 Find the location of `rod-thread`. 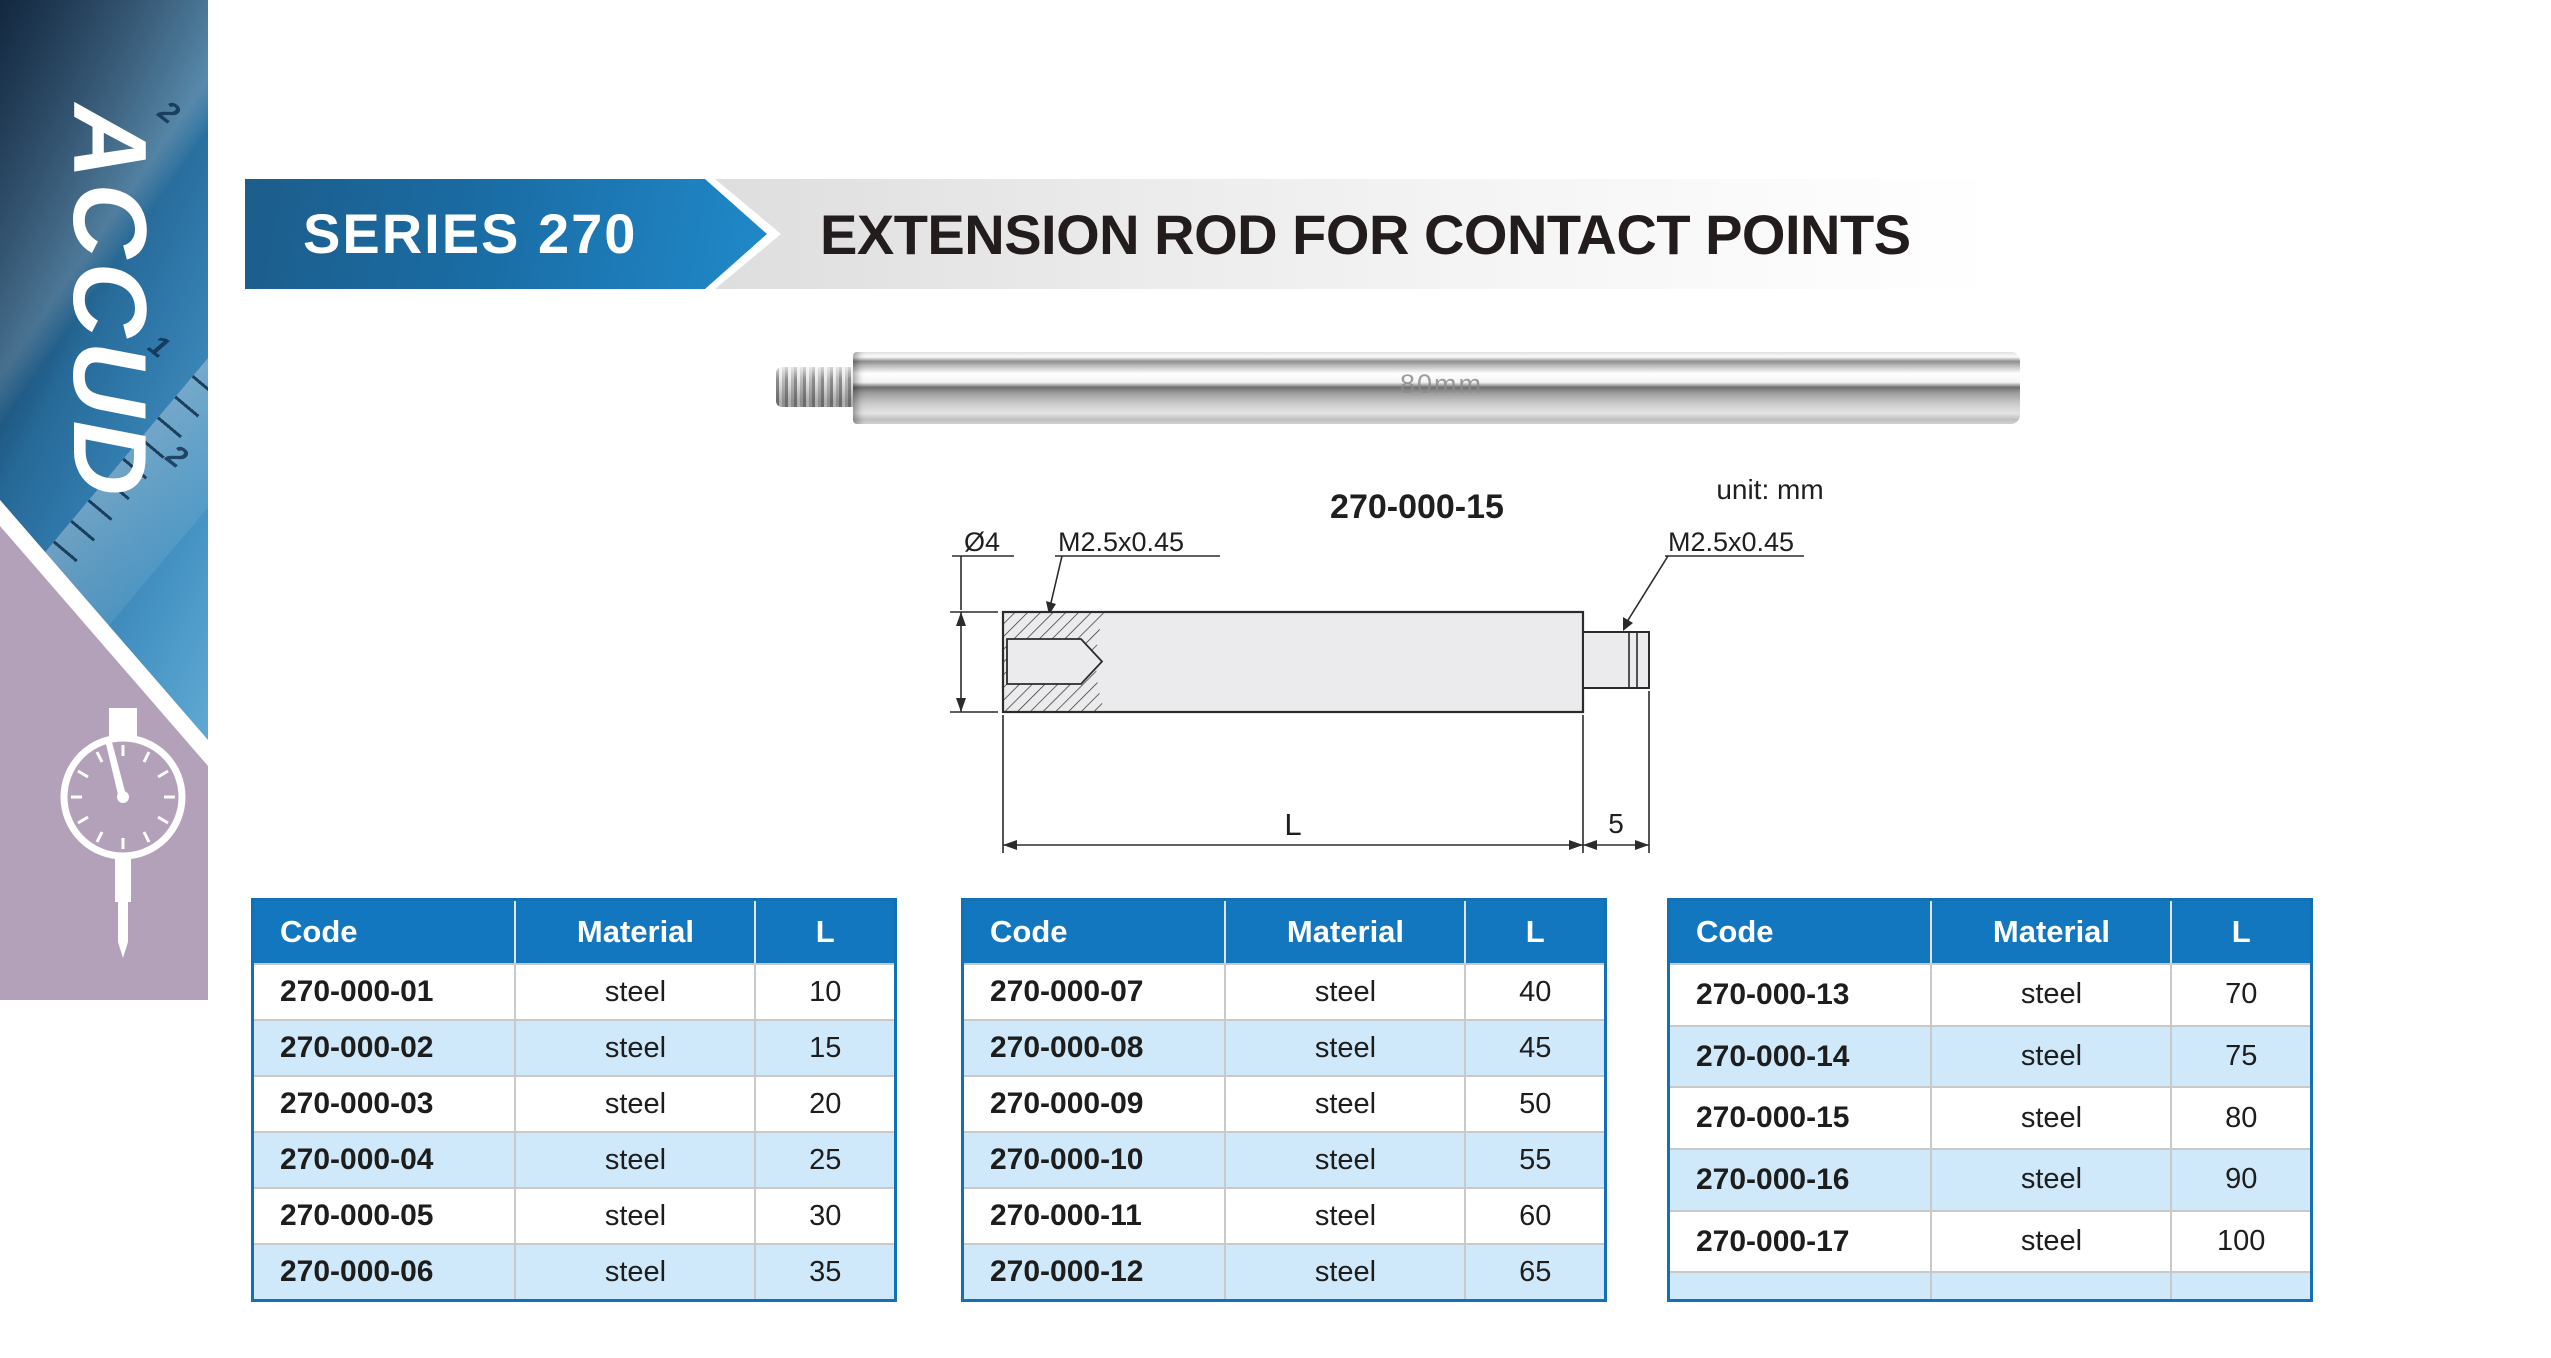

rod-thread is located at coordinates (817, 387).